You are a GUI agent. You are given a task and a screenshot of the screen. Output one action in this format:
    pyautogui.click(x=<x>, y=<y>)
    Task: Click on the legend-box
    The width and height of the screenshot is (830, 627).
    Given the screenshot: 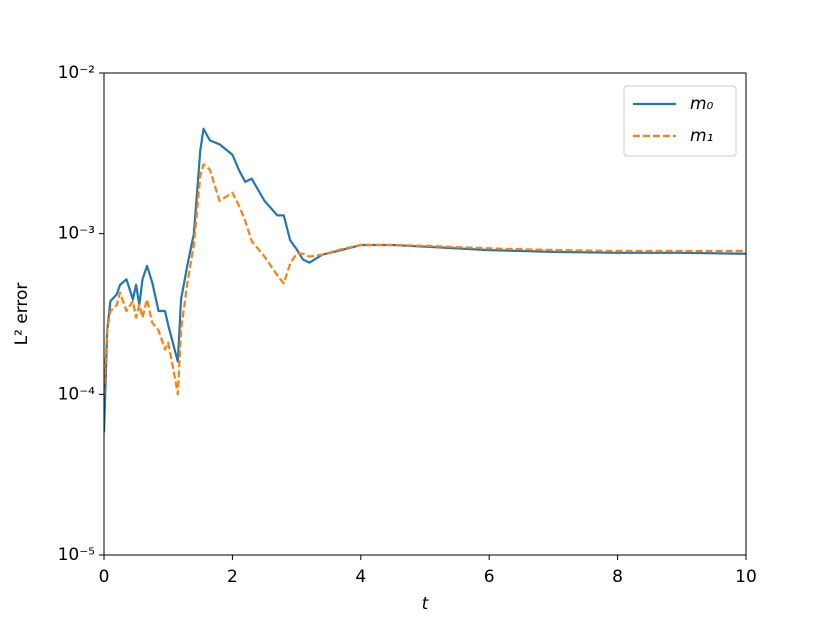 What is the action you would take?
    pyautogui.click(x=680, y=121)
    